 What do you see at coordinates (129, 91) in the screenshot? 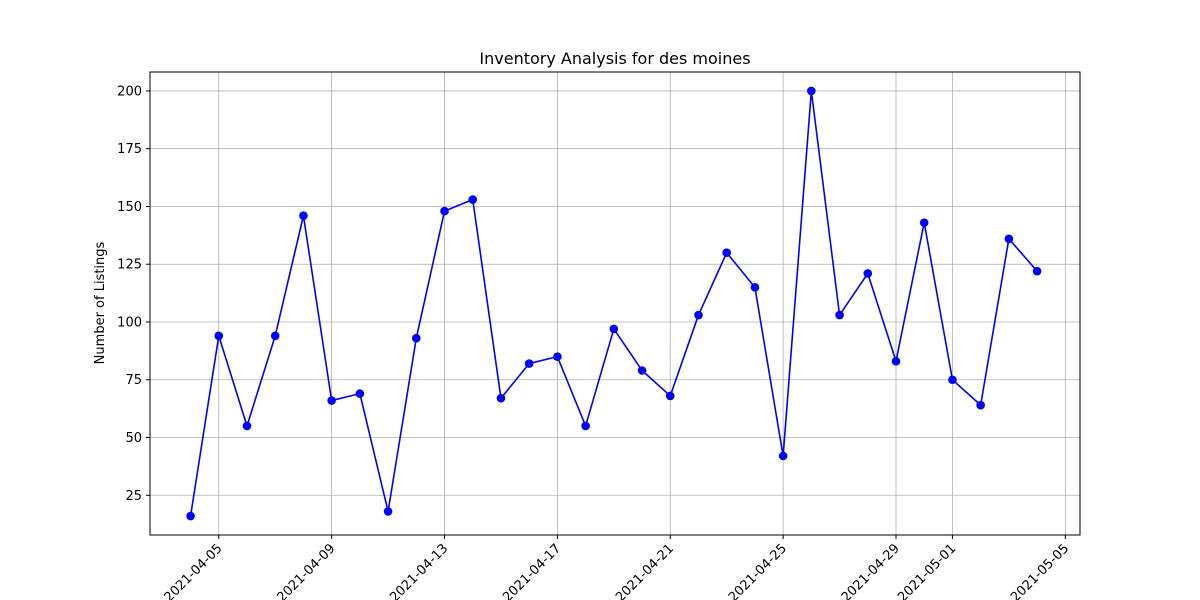
I see `y-tick-label: 200` at bounding box center [129, 91].